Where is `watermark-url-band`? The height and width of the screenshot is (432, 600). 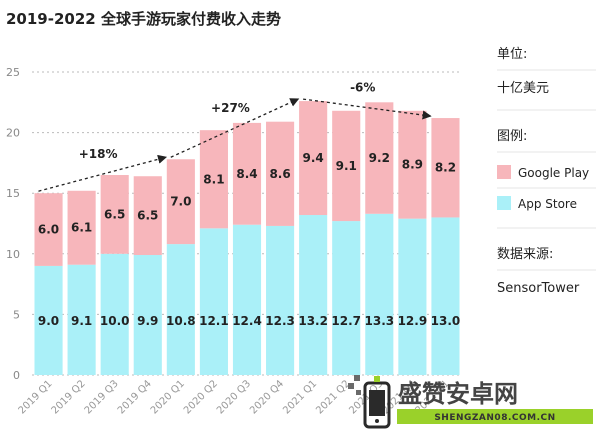
watermark-url-band is located at coordinates (495, 416).